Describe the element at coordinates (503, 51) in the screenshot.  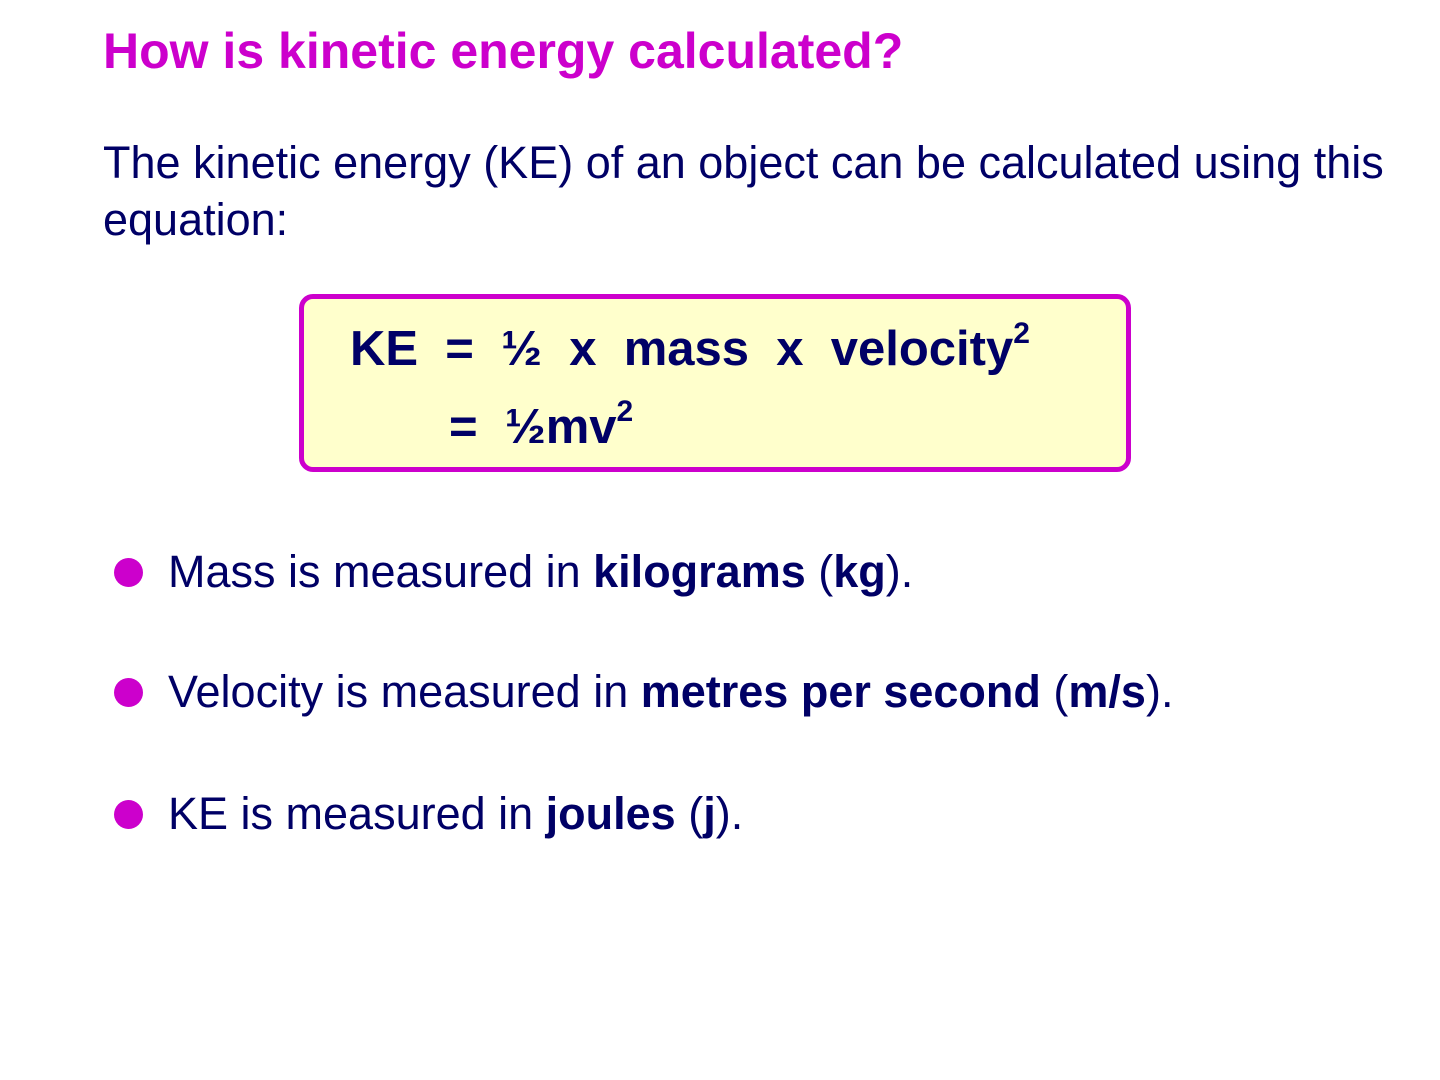
I see `slide-title: How is kinetic energy calculated?` at that location.